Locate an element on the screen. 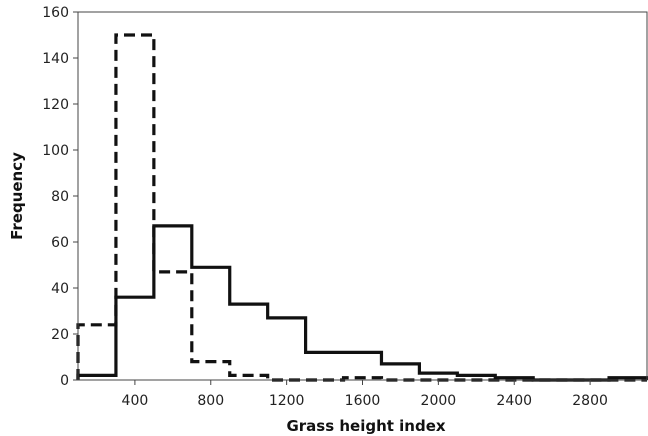 This screenshot has height=436, width=648. x-axis-title: Grass height index is located at coordinates (365, 426).